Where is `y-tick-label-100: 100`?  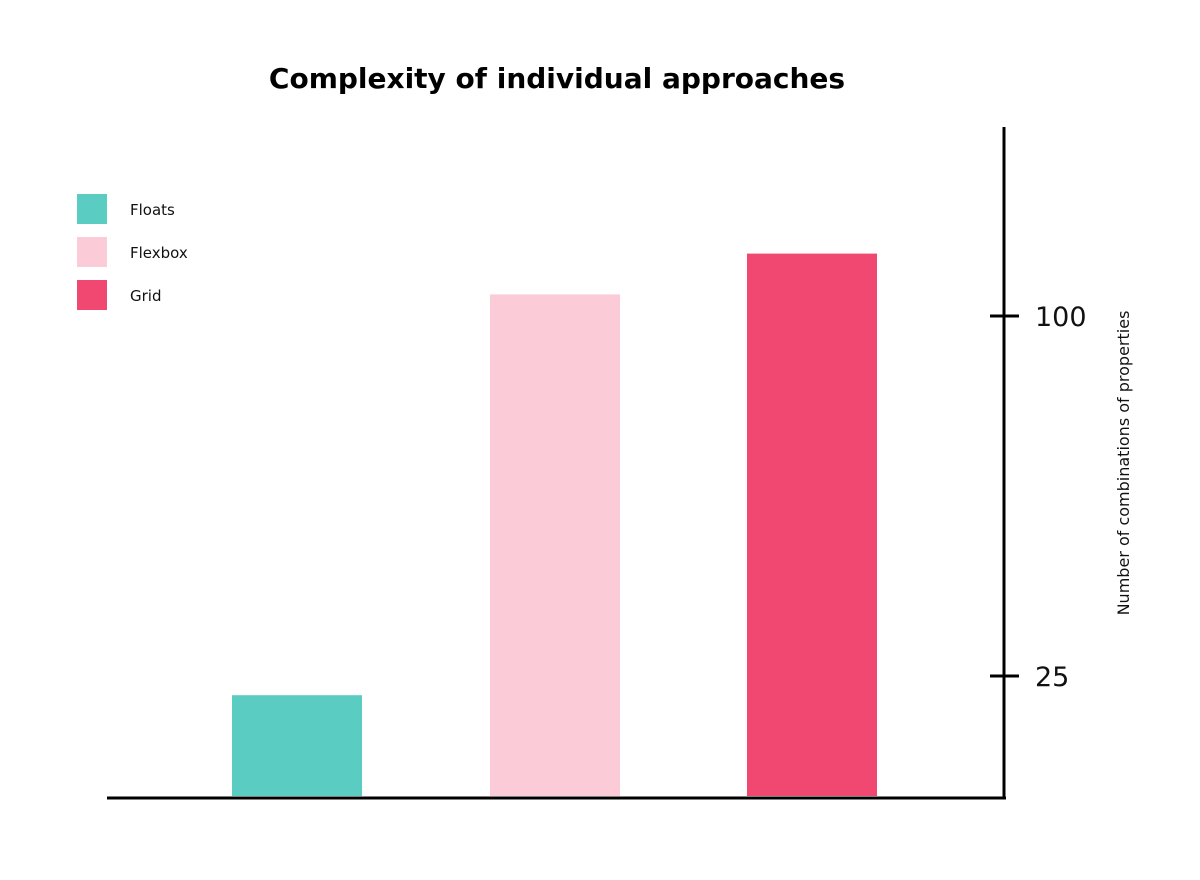 y-tick-label-100: 100 is located at coordinates (1061, 317).